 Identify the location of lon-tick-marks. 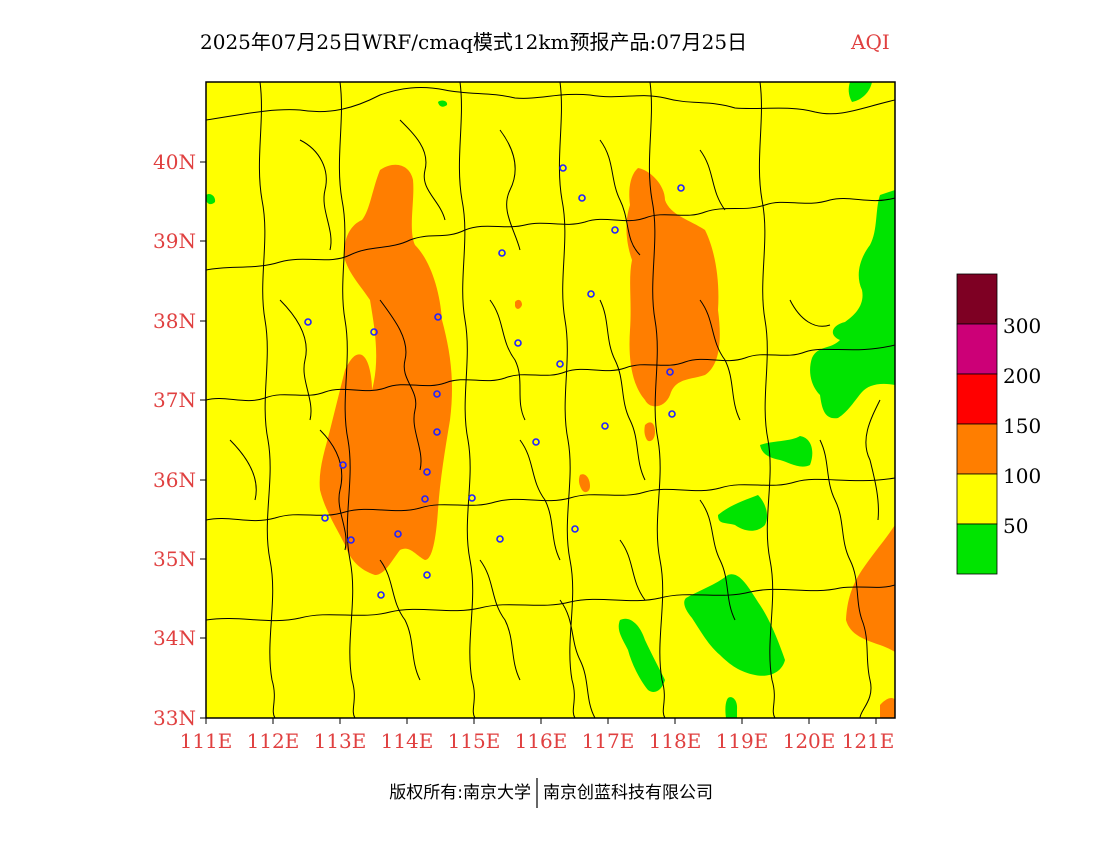
(541, 721).